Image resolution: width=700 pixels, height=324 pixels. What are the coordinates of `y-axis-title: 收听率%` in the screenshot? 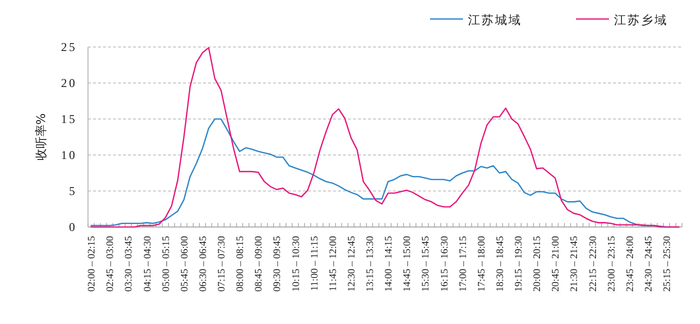 It's located at (41, 137).